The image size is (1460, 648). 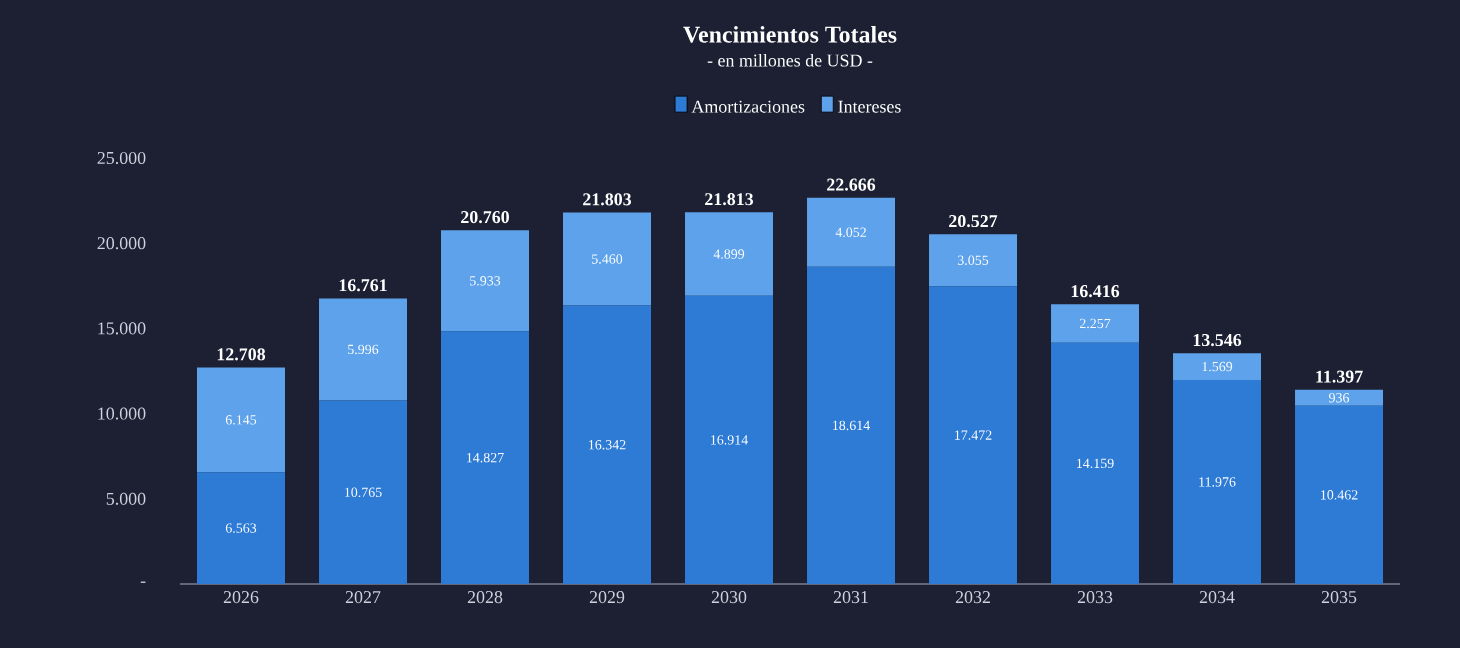 What do you see at coordinates (241, 597) in the screenshot?
I see `x-tick-label: 2026` at bounding box center [241, 597].